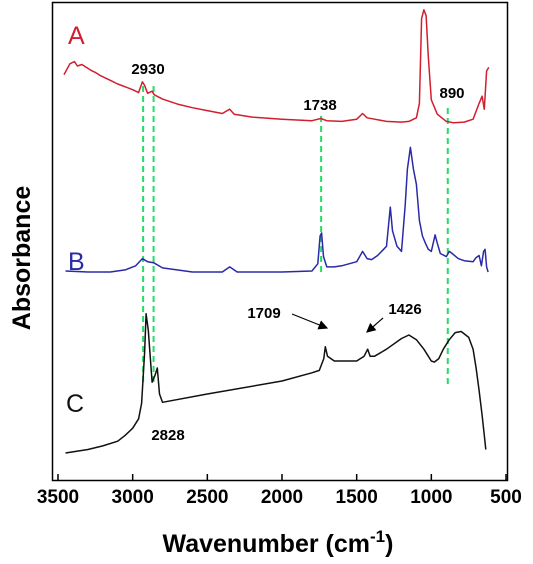 This screenshot has height=564, width=533. Describe the element at coordinates (58, 497) in the screenshot. I see `x-tick-label: 3500` at that location.